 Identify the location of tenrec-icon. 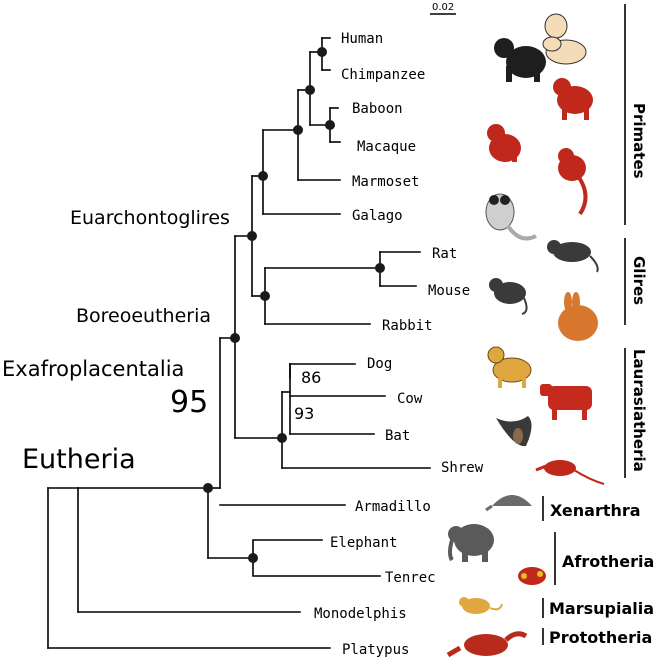
(532, 576).